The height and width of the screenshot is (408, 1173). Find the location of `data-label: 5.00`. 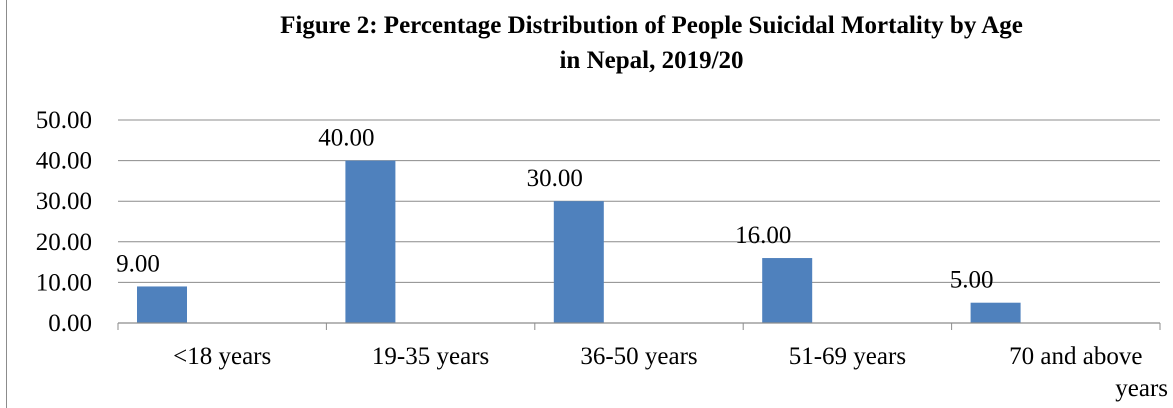

data-label: 5.00 is located at coordinates (972, 280).